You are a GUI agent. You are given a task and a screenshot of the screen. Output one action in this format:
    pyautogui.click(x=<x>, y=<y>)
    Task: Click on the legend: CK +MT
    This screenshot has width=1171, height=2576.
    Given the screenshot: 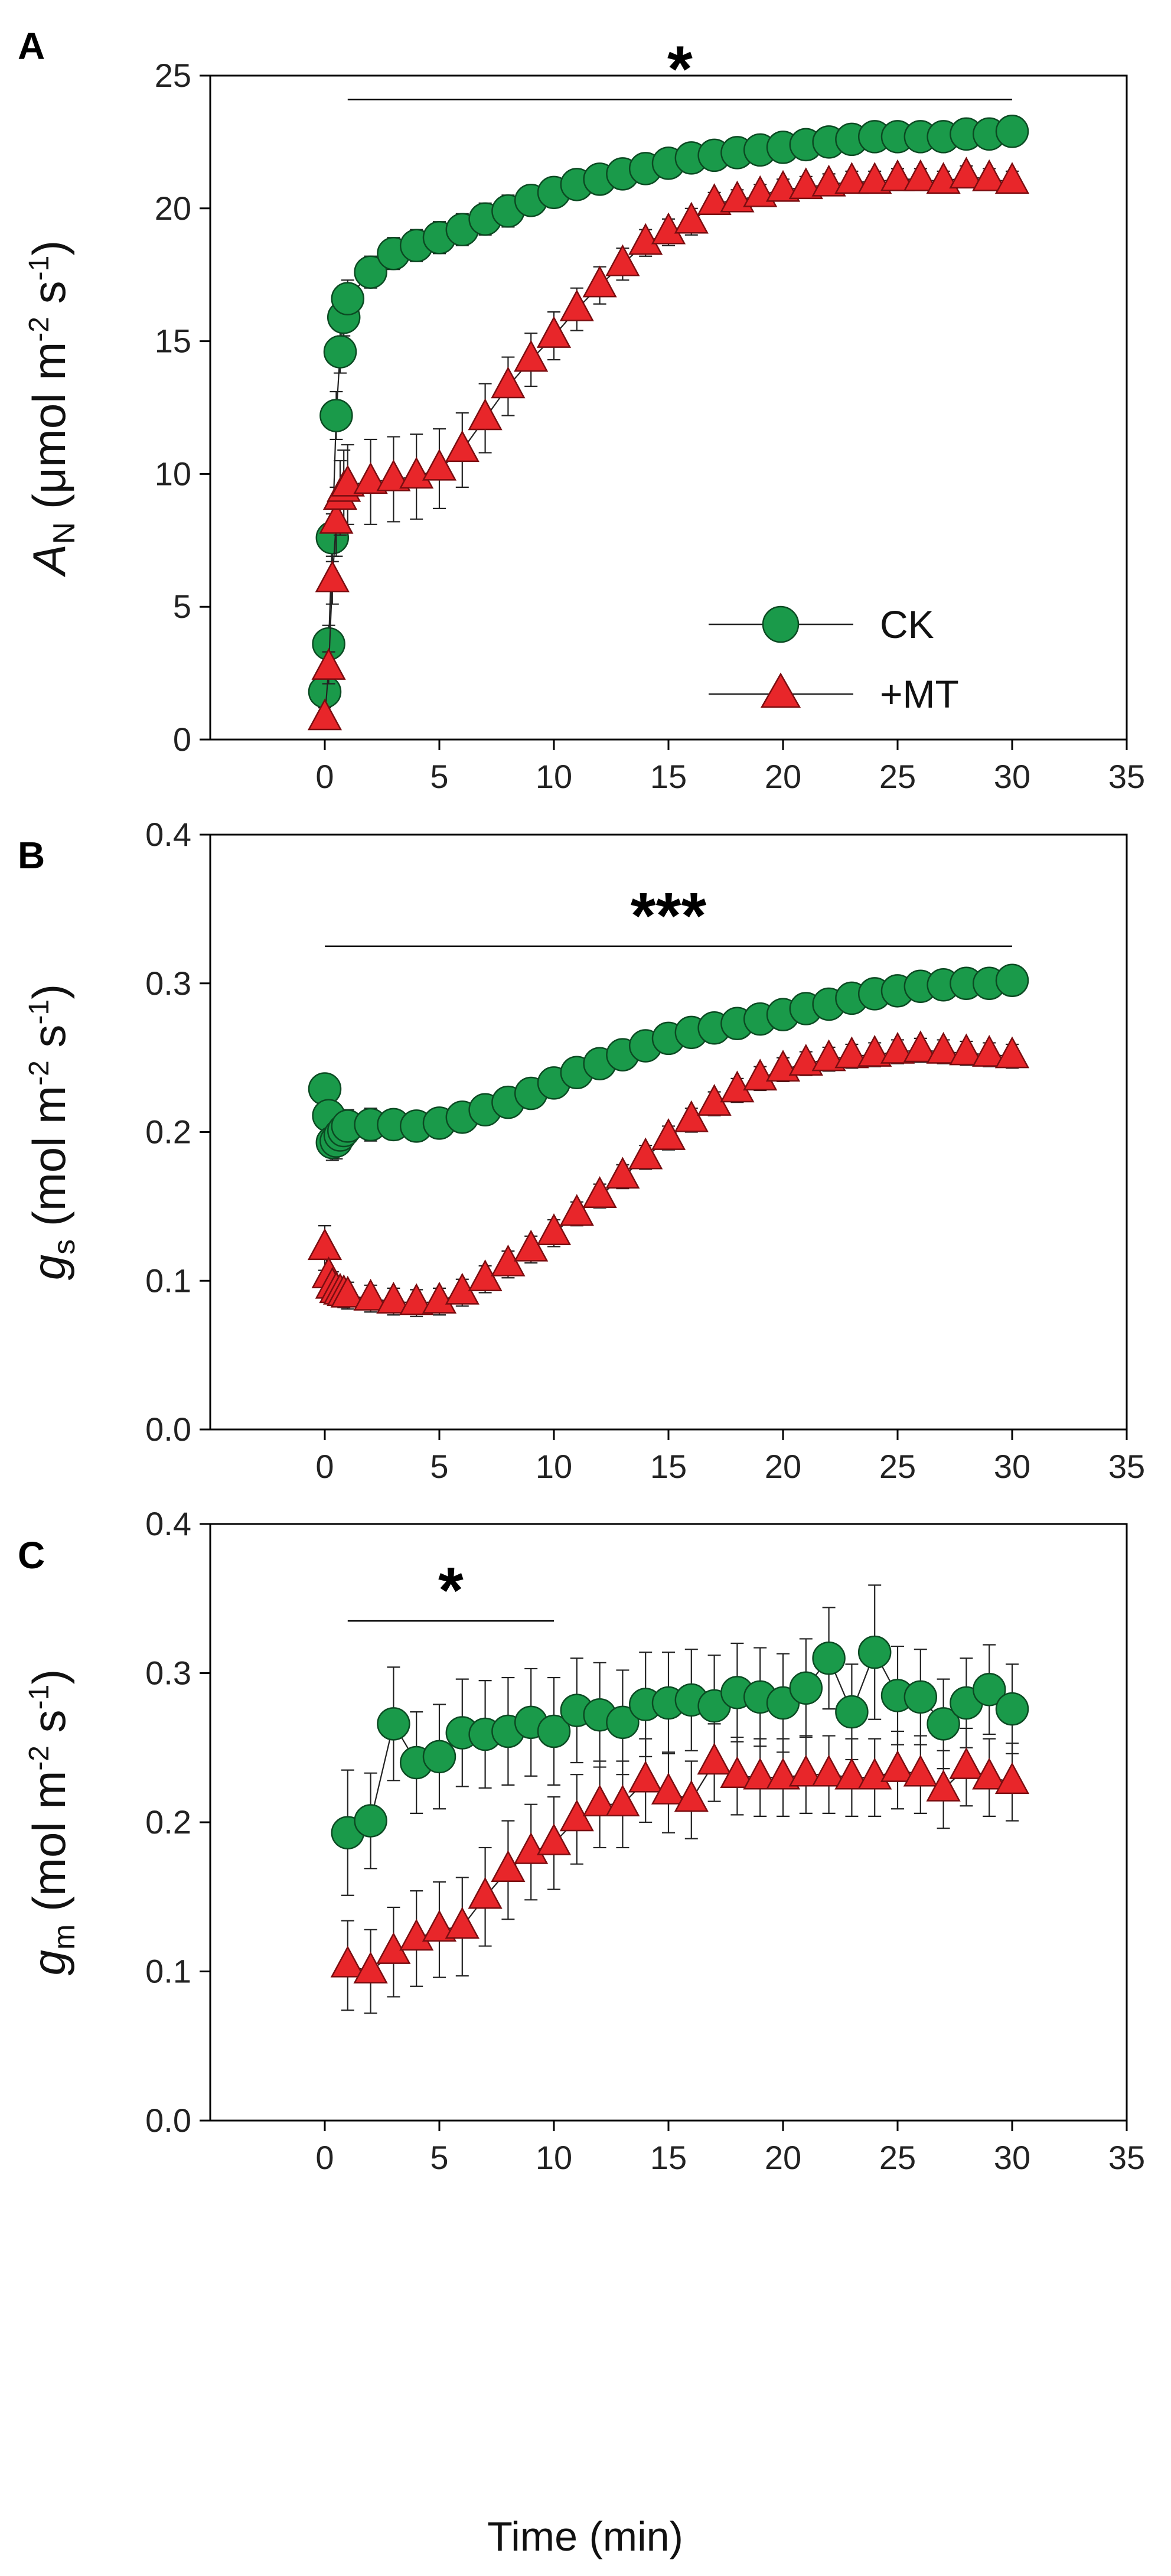 What is the action you would take?
    pyautogui.click(x=834, y=659)
    